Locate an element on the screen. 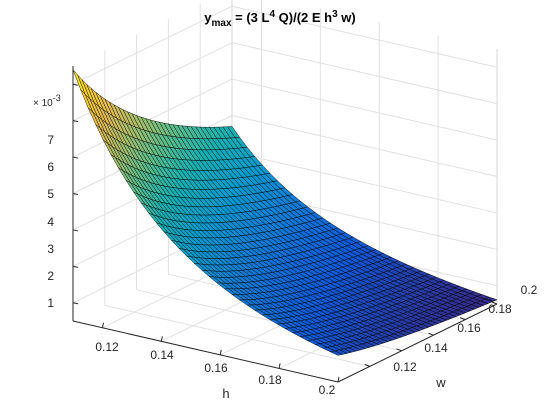  x-tick-0.12: 0.12 is located at coordinates (107, 347).